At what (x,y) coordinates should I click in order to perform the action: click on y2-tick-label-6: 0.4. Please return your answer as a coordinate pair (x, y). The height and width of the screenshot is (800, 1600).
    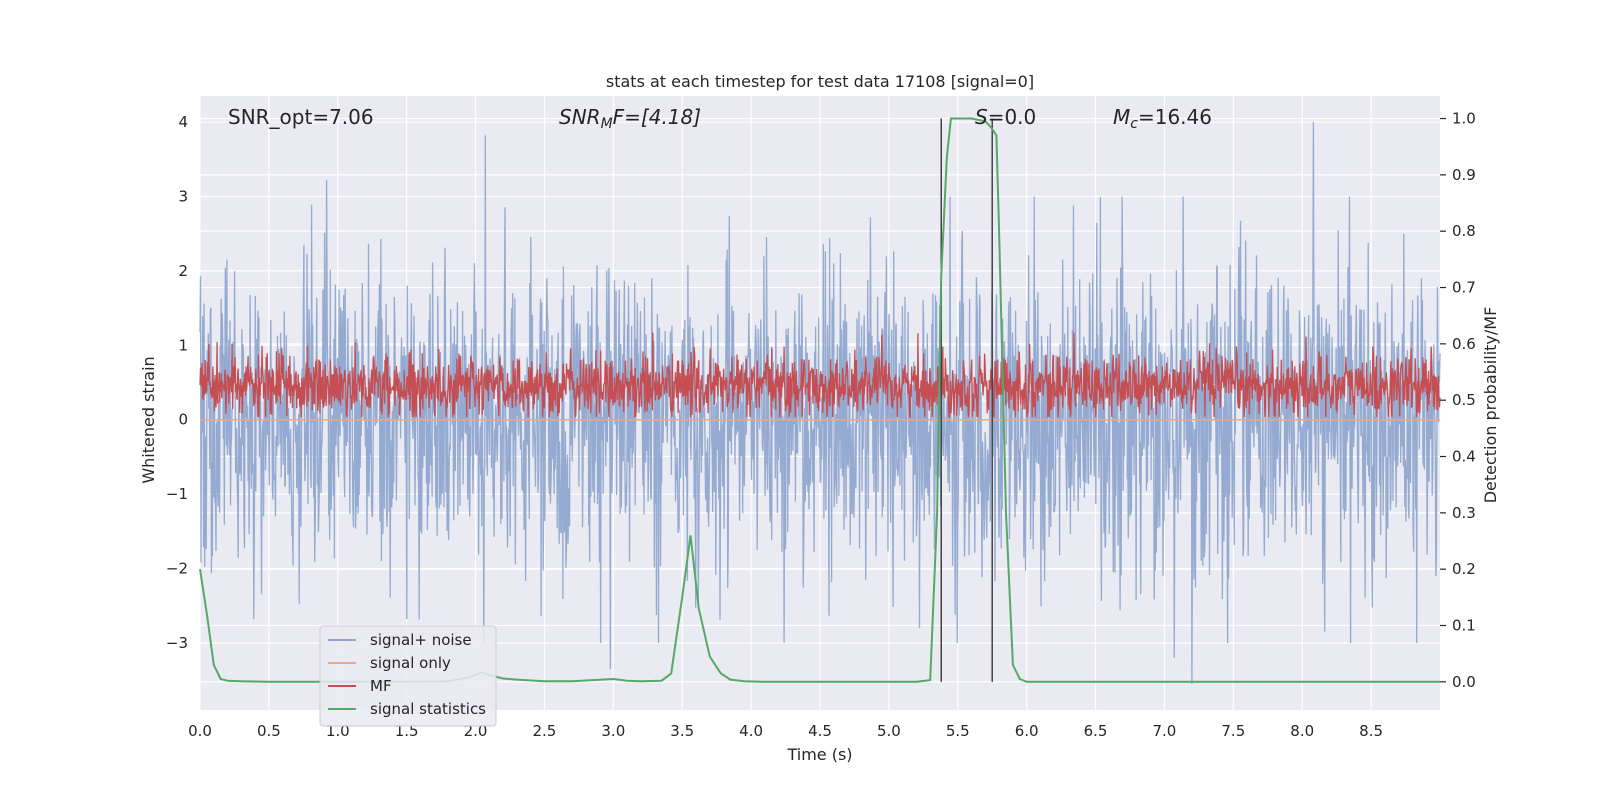
    Looking at the image, I should click on (1464, 457).